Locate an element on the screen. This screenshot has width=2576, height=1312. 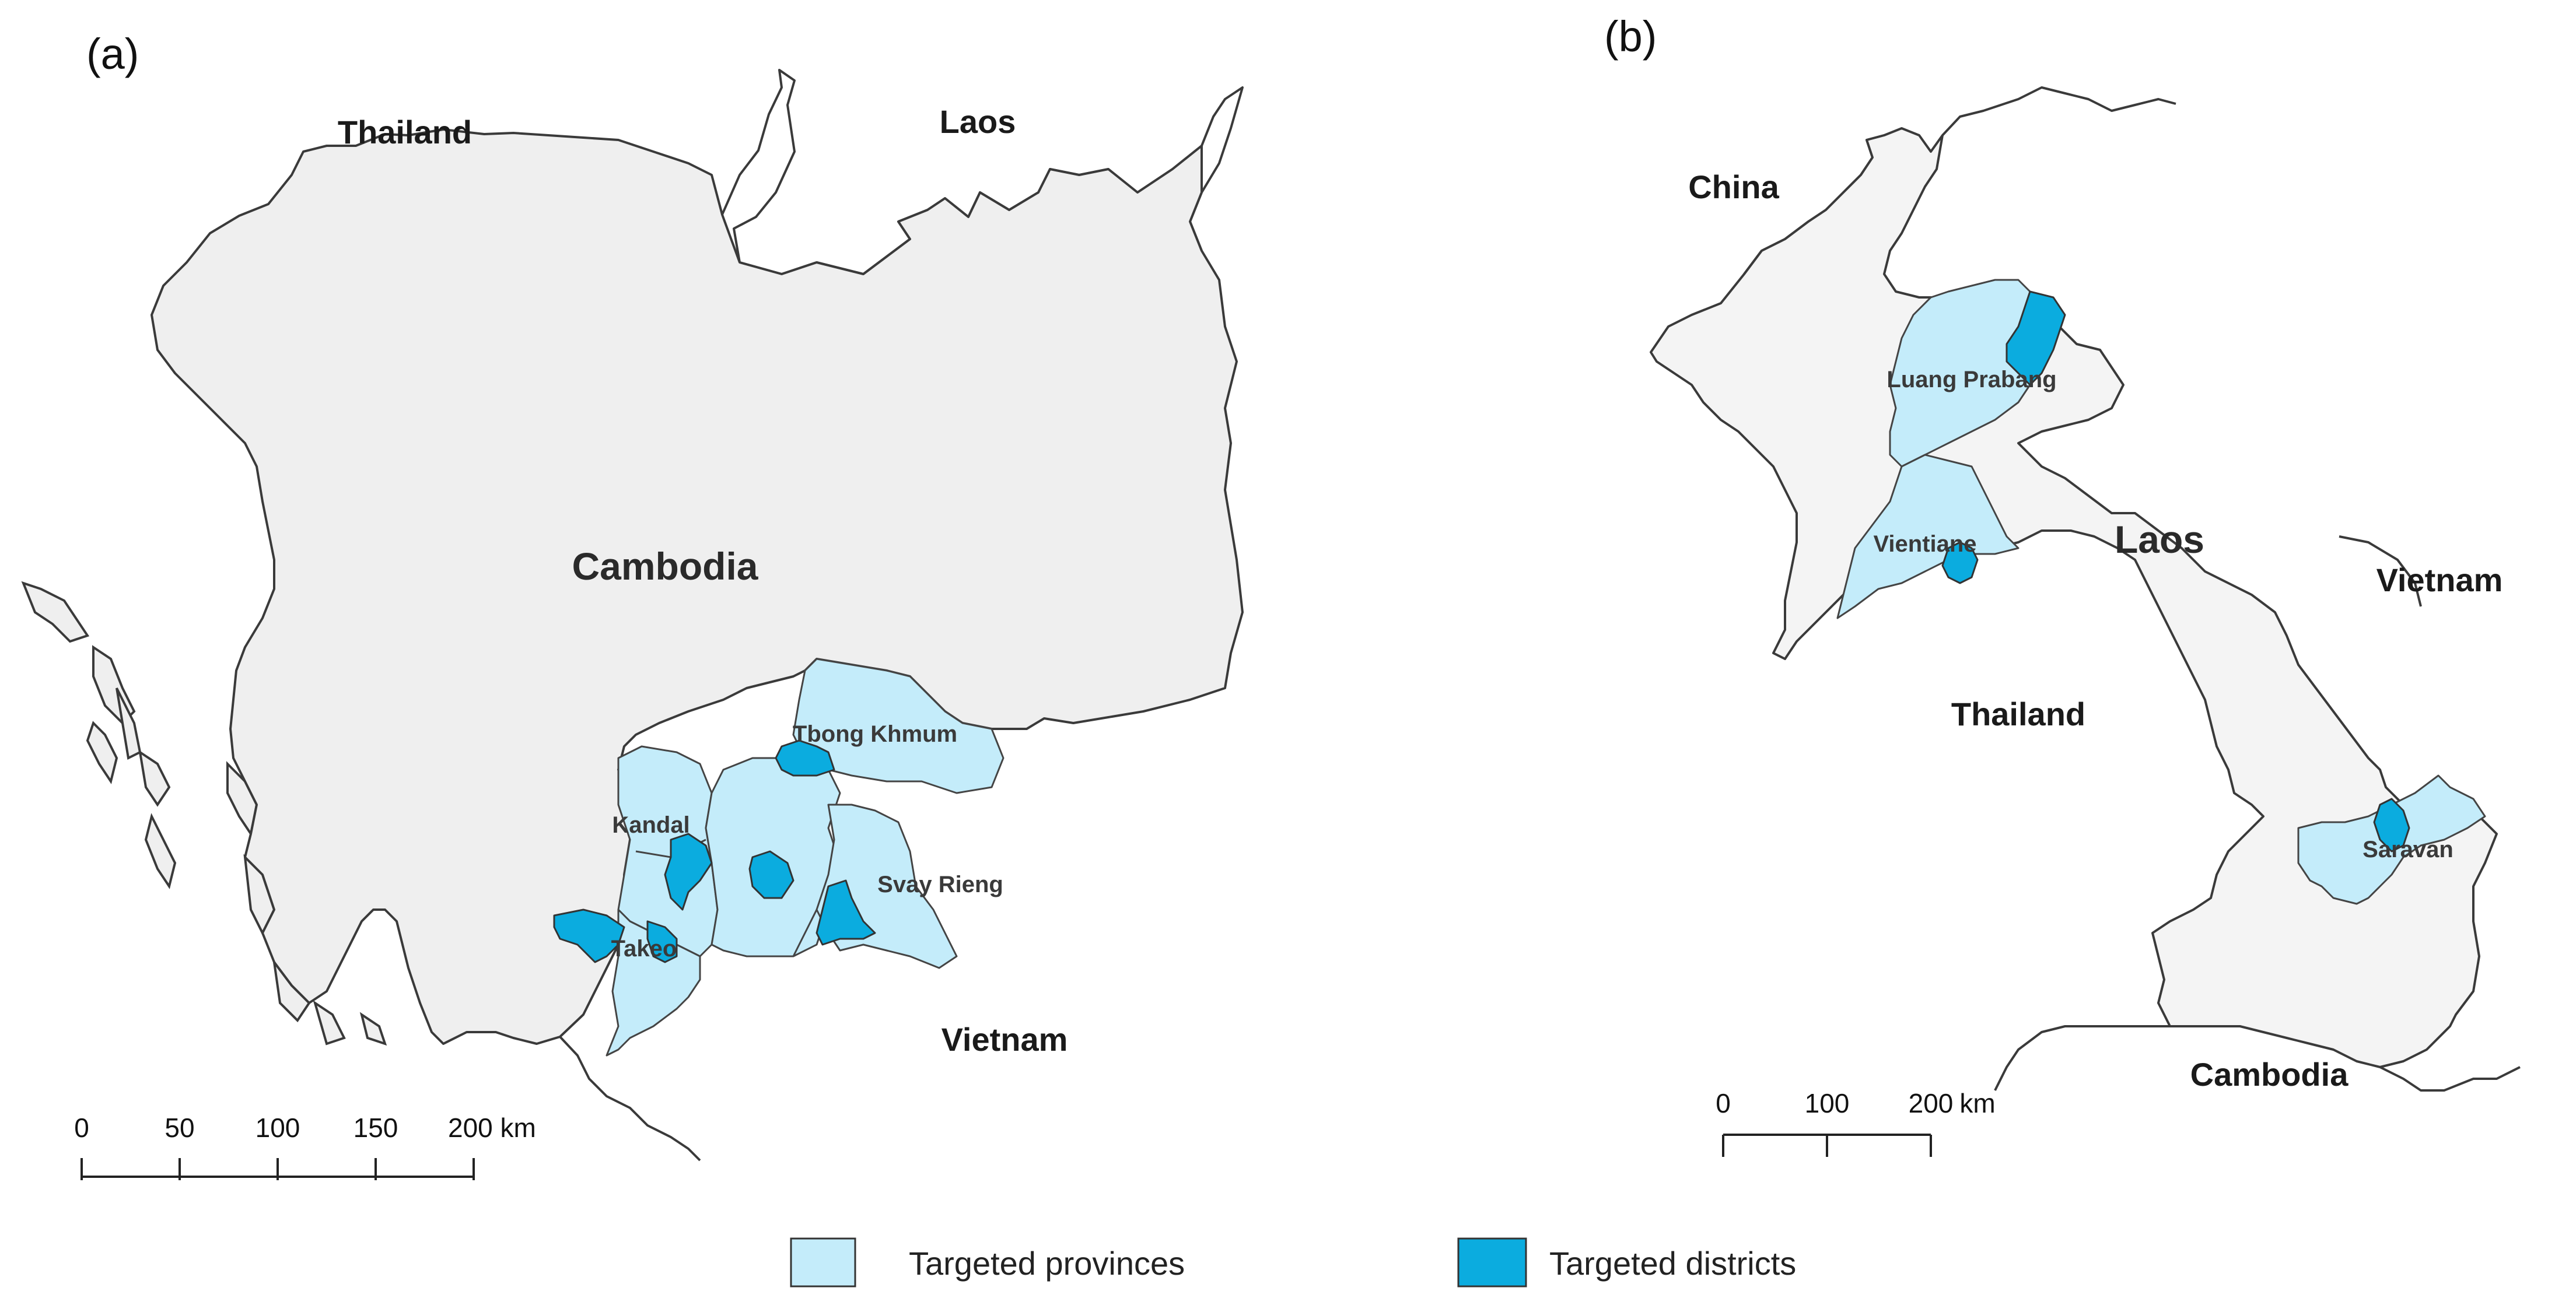
panel-a-vietnam-border is located at coordinates (630, 1099).